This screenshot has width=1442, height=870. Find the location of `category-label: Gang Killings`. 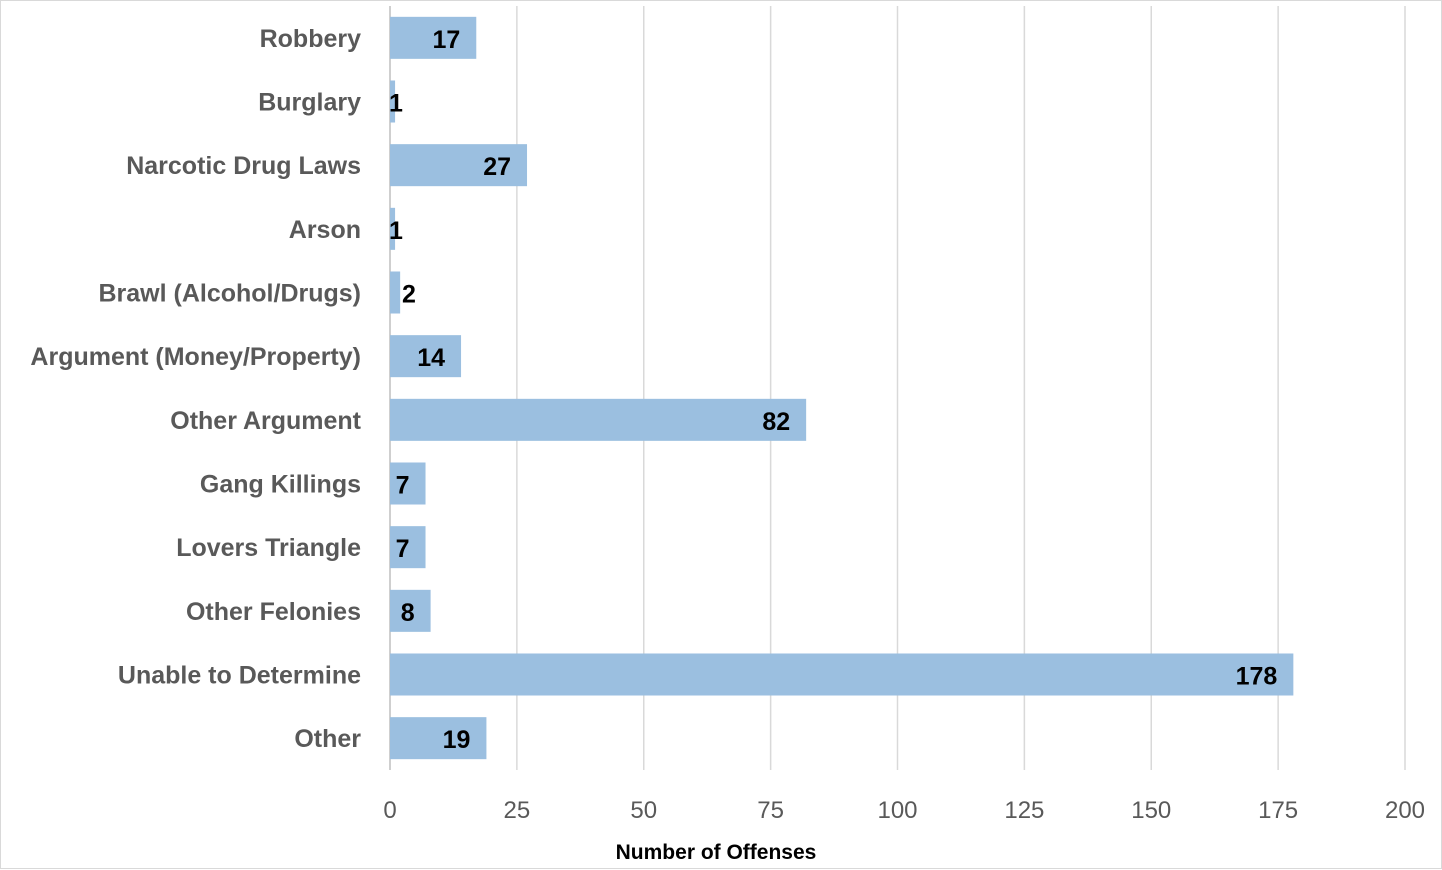

category-label: Gang Killings is located at coordinates (280, 485).